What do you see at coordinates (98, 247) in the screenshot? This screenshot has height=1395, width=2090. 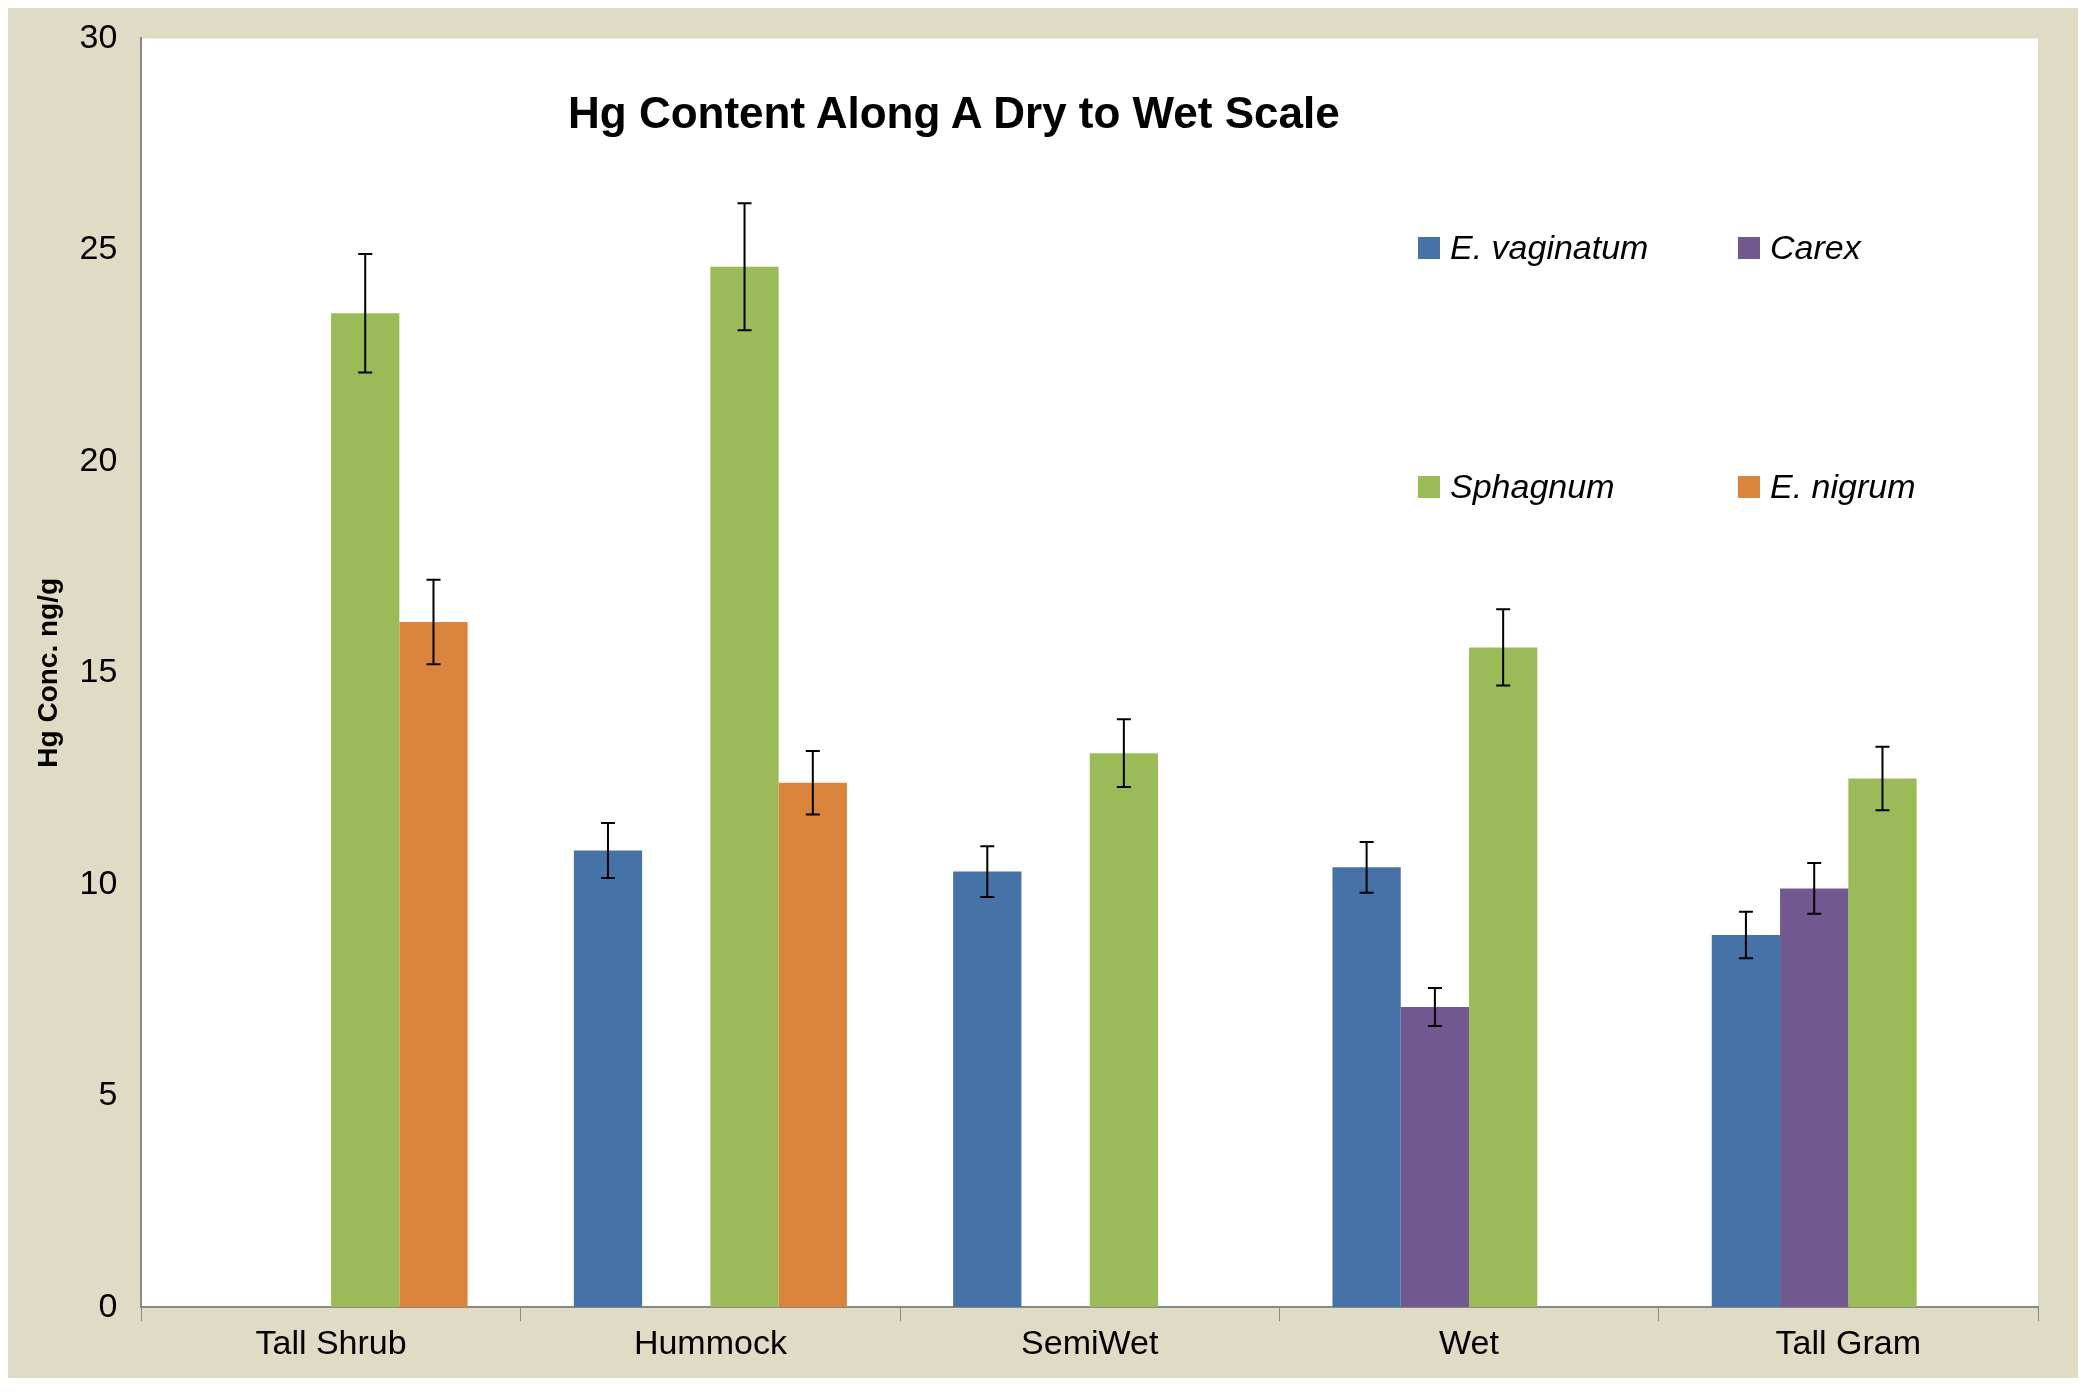 I see `y-tick-label: 25` at bounding box center [98, 247].